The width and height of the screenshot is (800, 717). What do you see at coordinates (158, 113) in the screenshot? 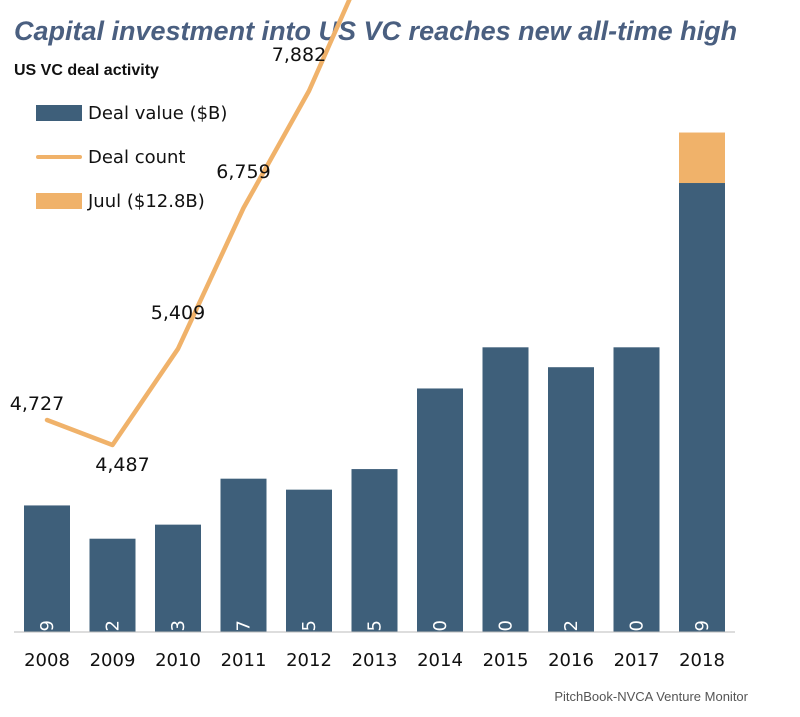
I see `legend-label-deal-value: Deal value ($B)` at bounding box center [158, 113].